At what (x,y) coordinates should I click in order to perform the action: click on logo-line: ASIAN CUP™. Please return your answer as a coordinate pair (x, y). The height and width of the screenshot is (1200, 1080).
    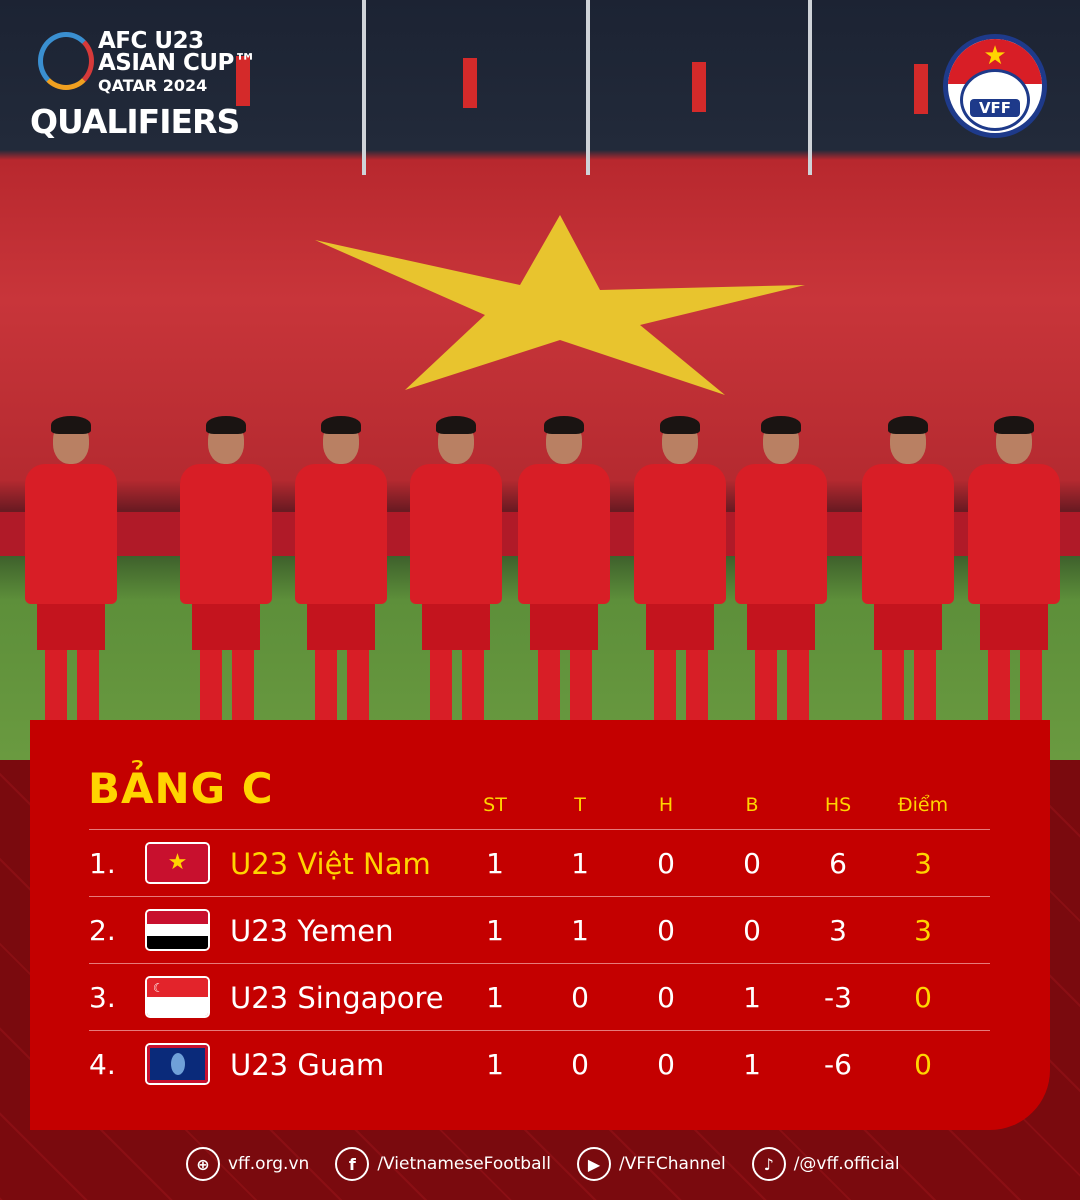
    Looking at the image, I should click on (177, 63).